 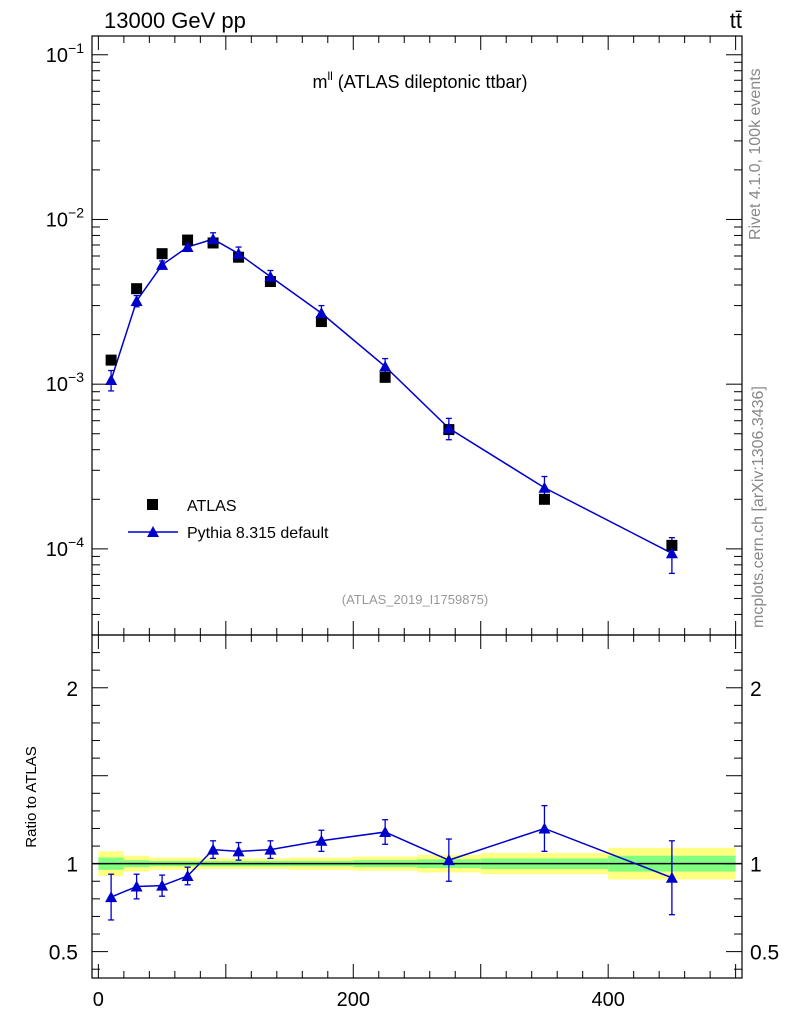 I want to click on header-left: 13000 GeV pp, so click(x=175, y=20).